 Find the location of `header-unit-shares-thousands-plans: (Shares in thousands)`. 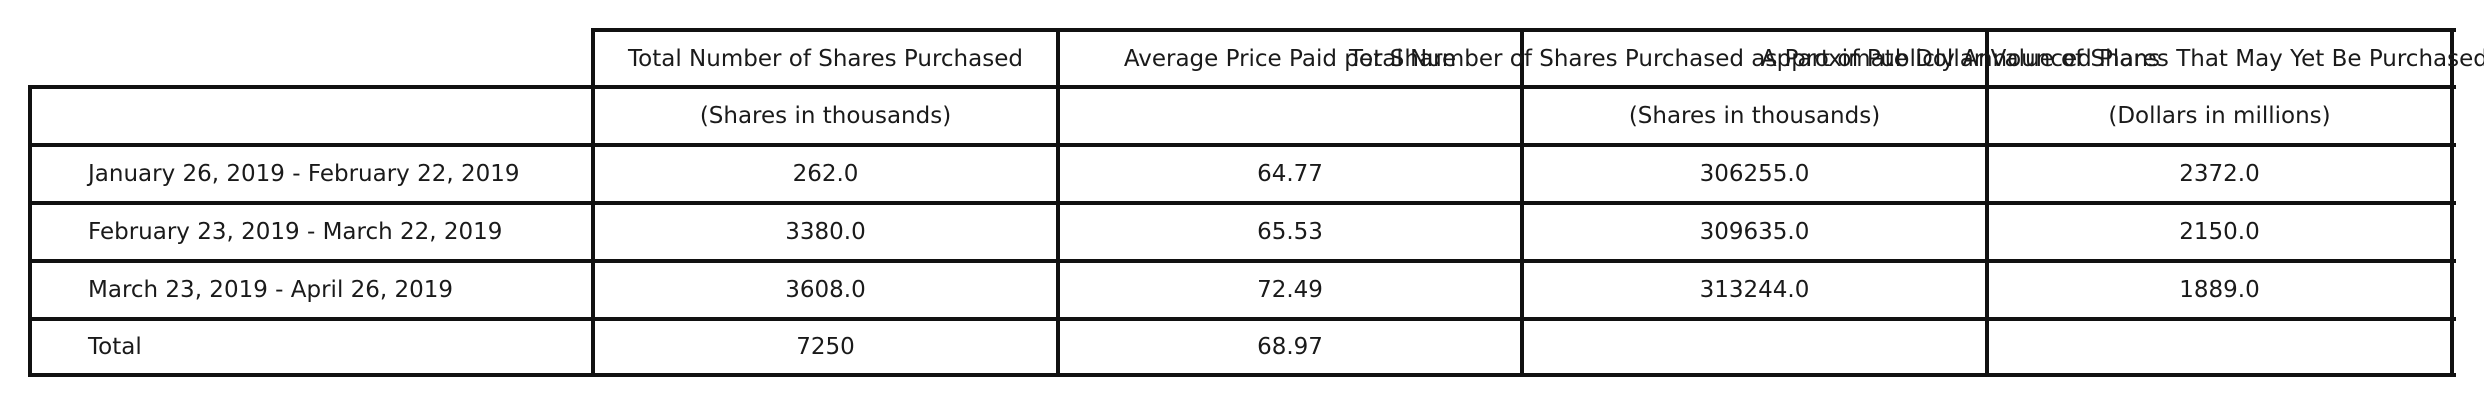

header-unit-shares-thousands-plans: (Shares in thousands) is located at coordinates (1754, 116).